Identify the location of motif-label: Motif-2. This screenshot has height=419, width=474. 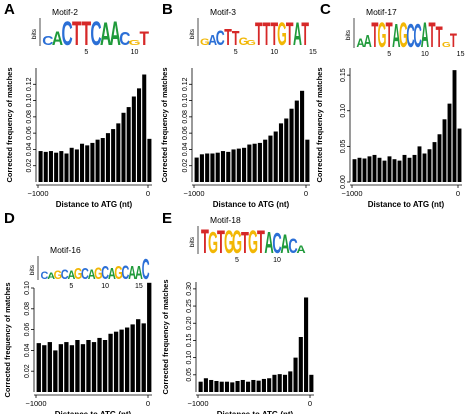
(65, 12).